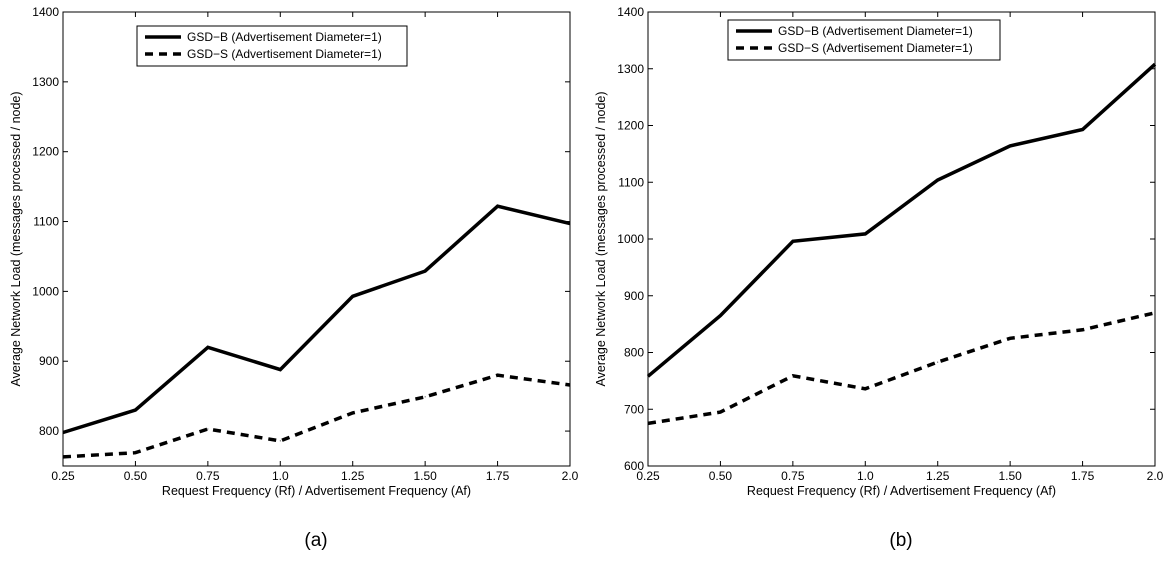  I want to click on y-tick-label: 700, so click(634, 409).